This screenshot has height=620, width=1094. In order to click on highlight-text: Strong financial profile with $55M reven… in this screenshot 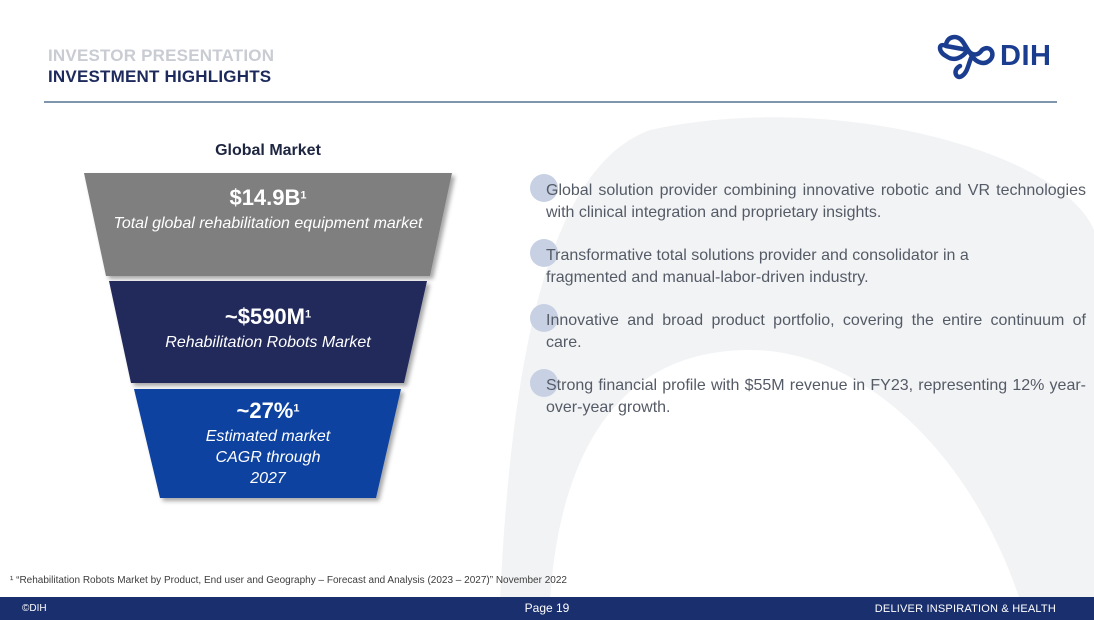, I will do `click(816, 396)`.